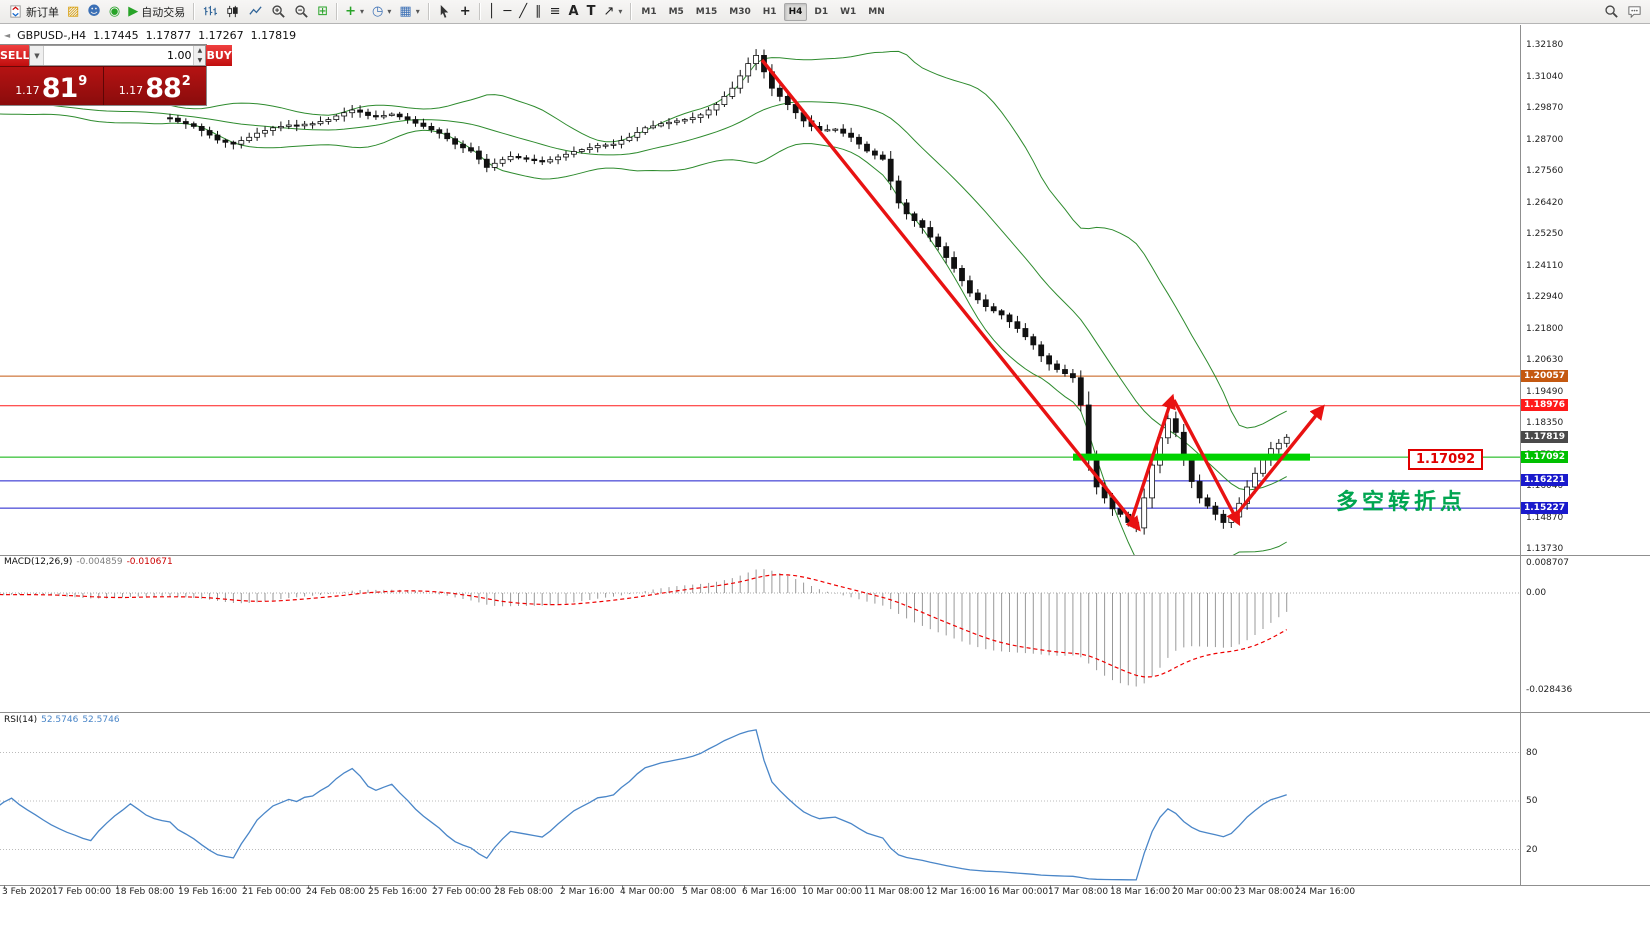 This screenshot has width=1650, height=943. I want to click on time-axis-label: 17 Mar 08:00, so click(1078, 892).